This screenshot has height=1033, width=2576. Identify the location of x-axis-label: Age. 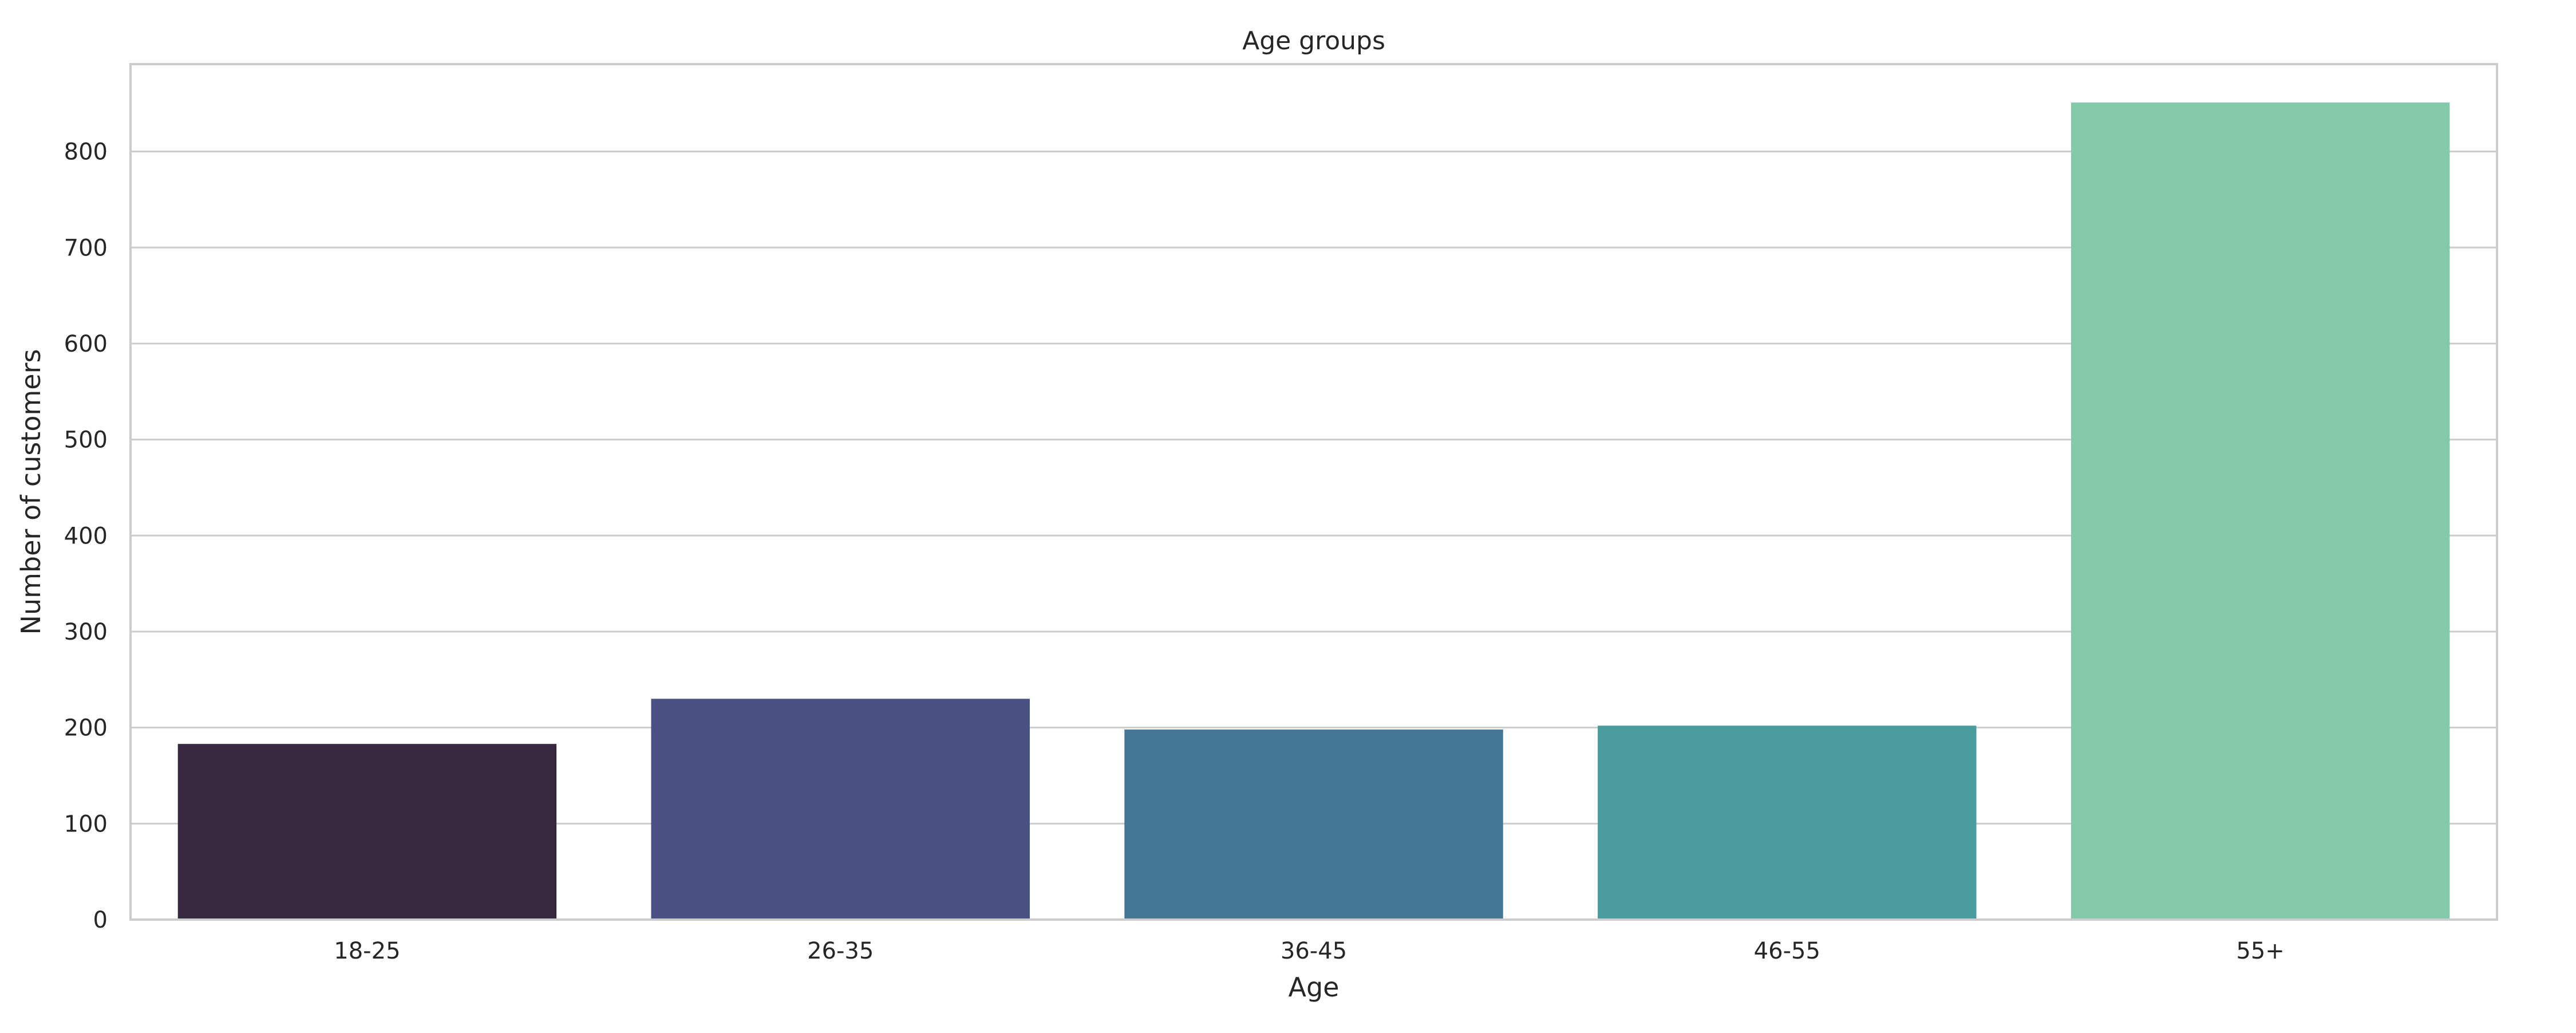
(1314, 987).